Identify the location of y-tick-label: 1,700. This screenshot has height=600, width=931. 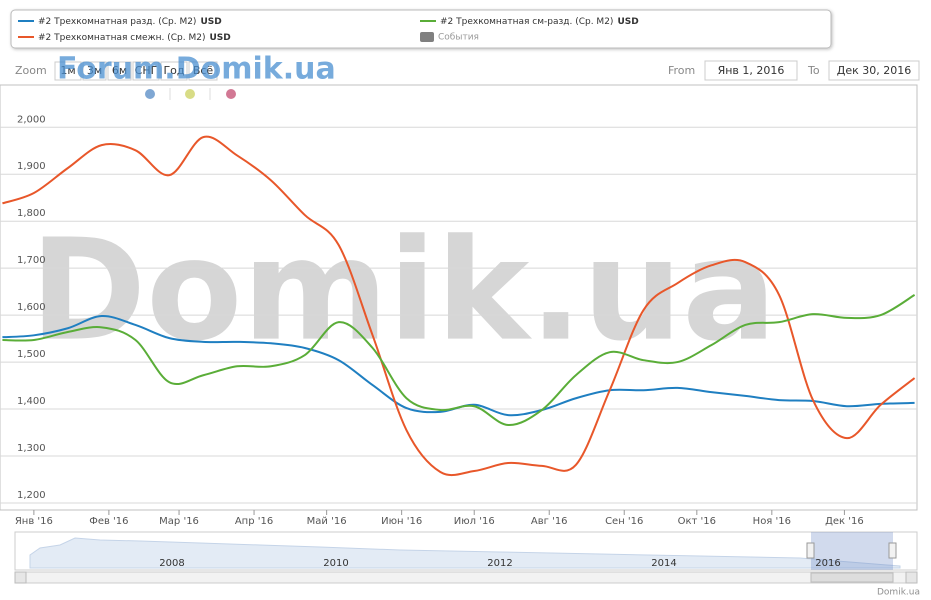
(31, 260).